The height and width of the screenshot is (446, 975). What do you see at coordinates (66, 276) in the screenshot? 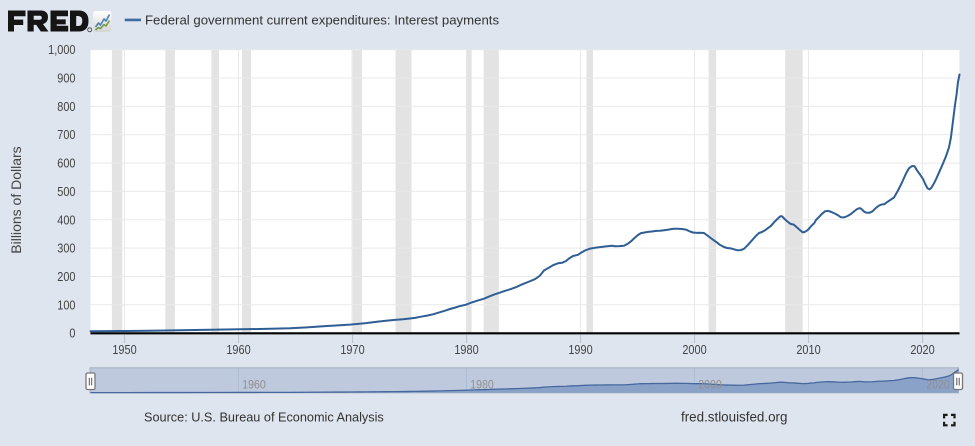
I see `svg-text: 200` at bounding box center [66, 276].